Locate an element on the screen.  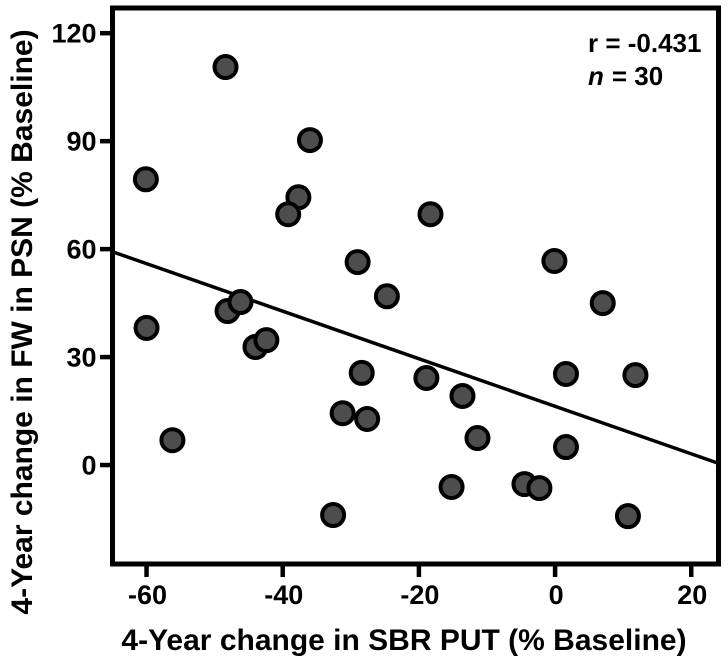
x-axis-title: 4-Year change in SBR PUT (% Baseline) is located at coordinates (403, 640).